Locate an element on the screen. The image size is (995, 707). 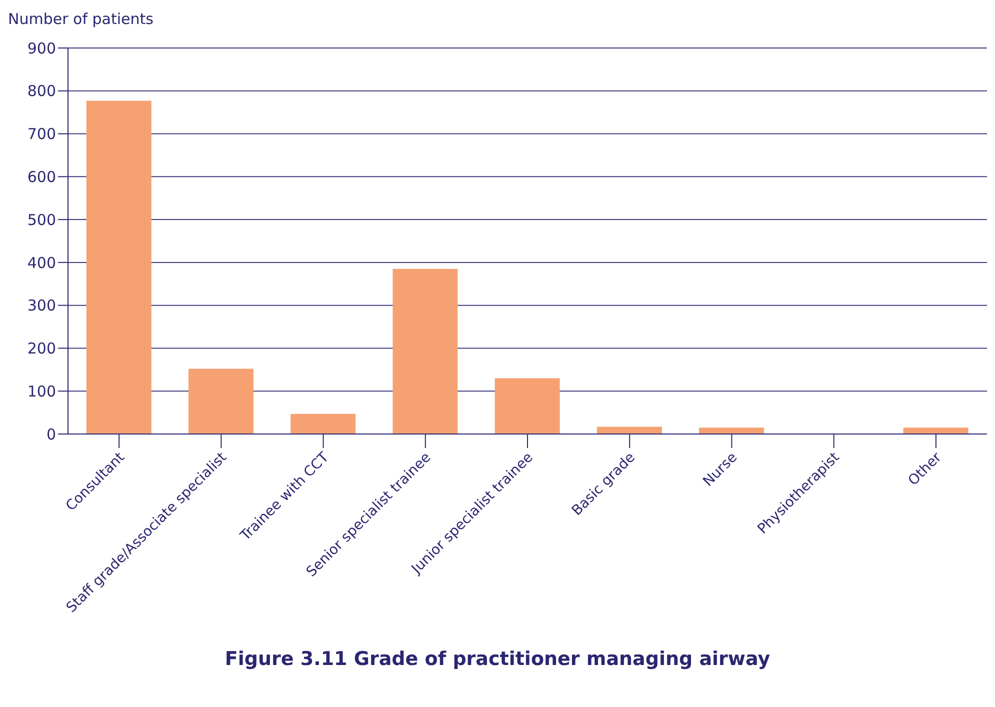
y-tick-label: 300 is located at coordinates (41, 305).